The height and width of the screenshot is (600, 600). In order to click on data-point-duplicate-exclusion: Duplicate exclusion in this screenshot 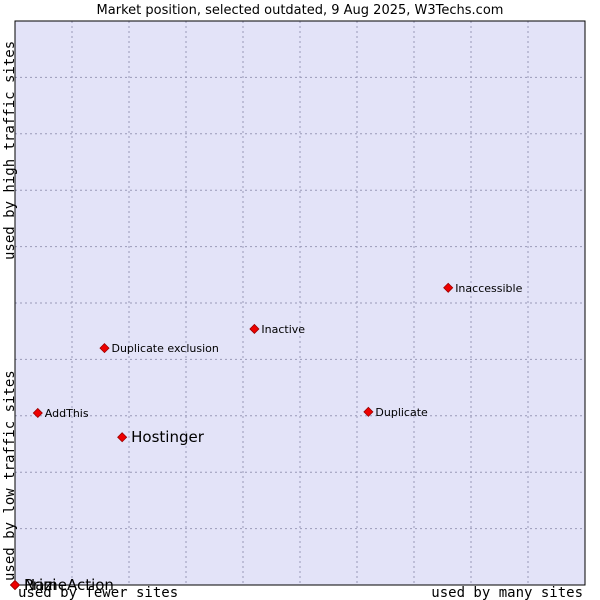, I will do `click(159, 348)`.